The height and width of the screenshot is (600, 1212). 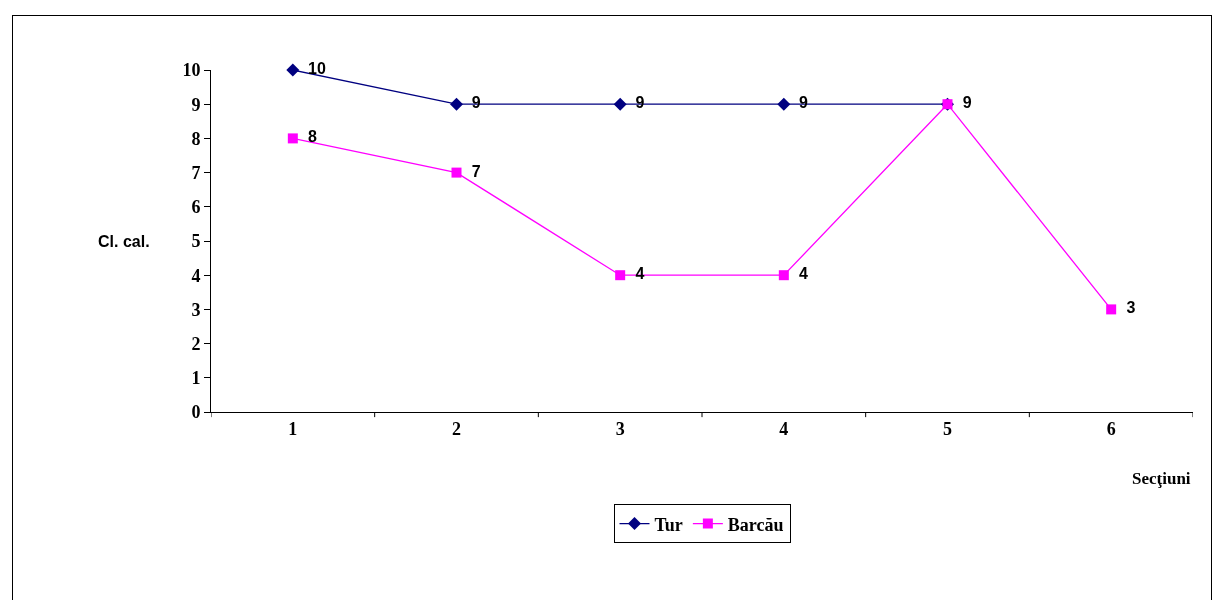 What do you see at coordinates (755, 524) in the screenshot?
I see `legend-label: Barcău` at bounding box center [755, 524].